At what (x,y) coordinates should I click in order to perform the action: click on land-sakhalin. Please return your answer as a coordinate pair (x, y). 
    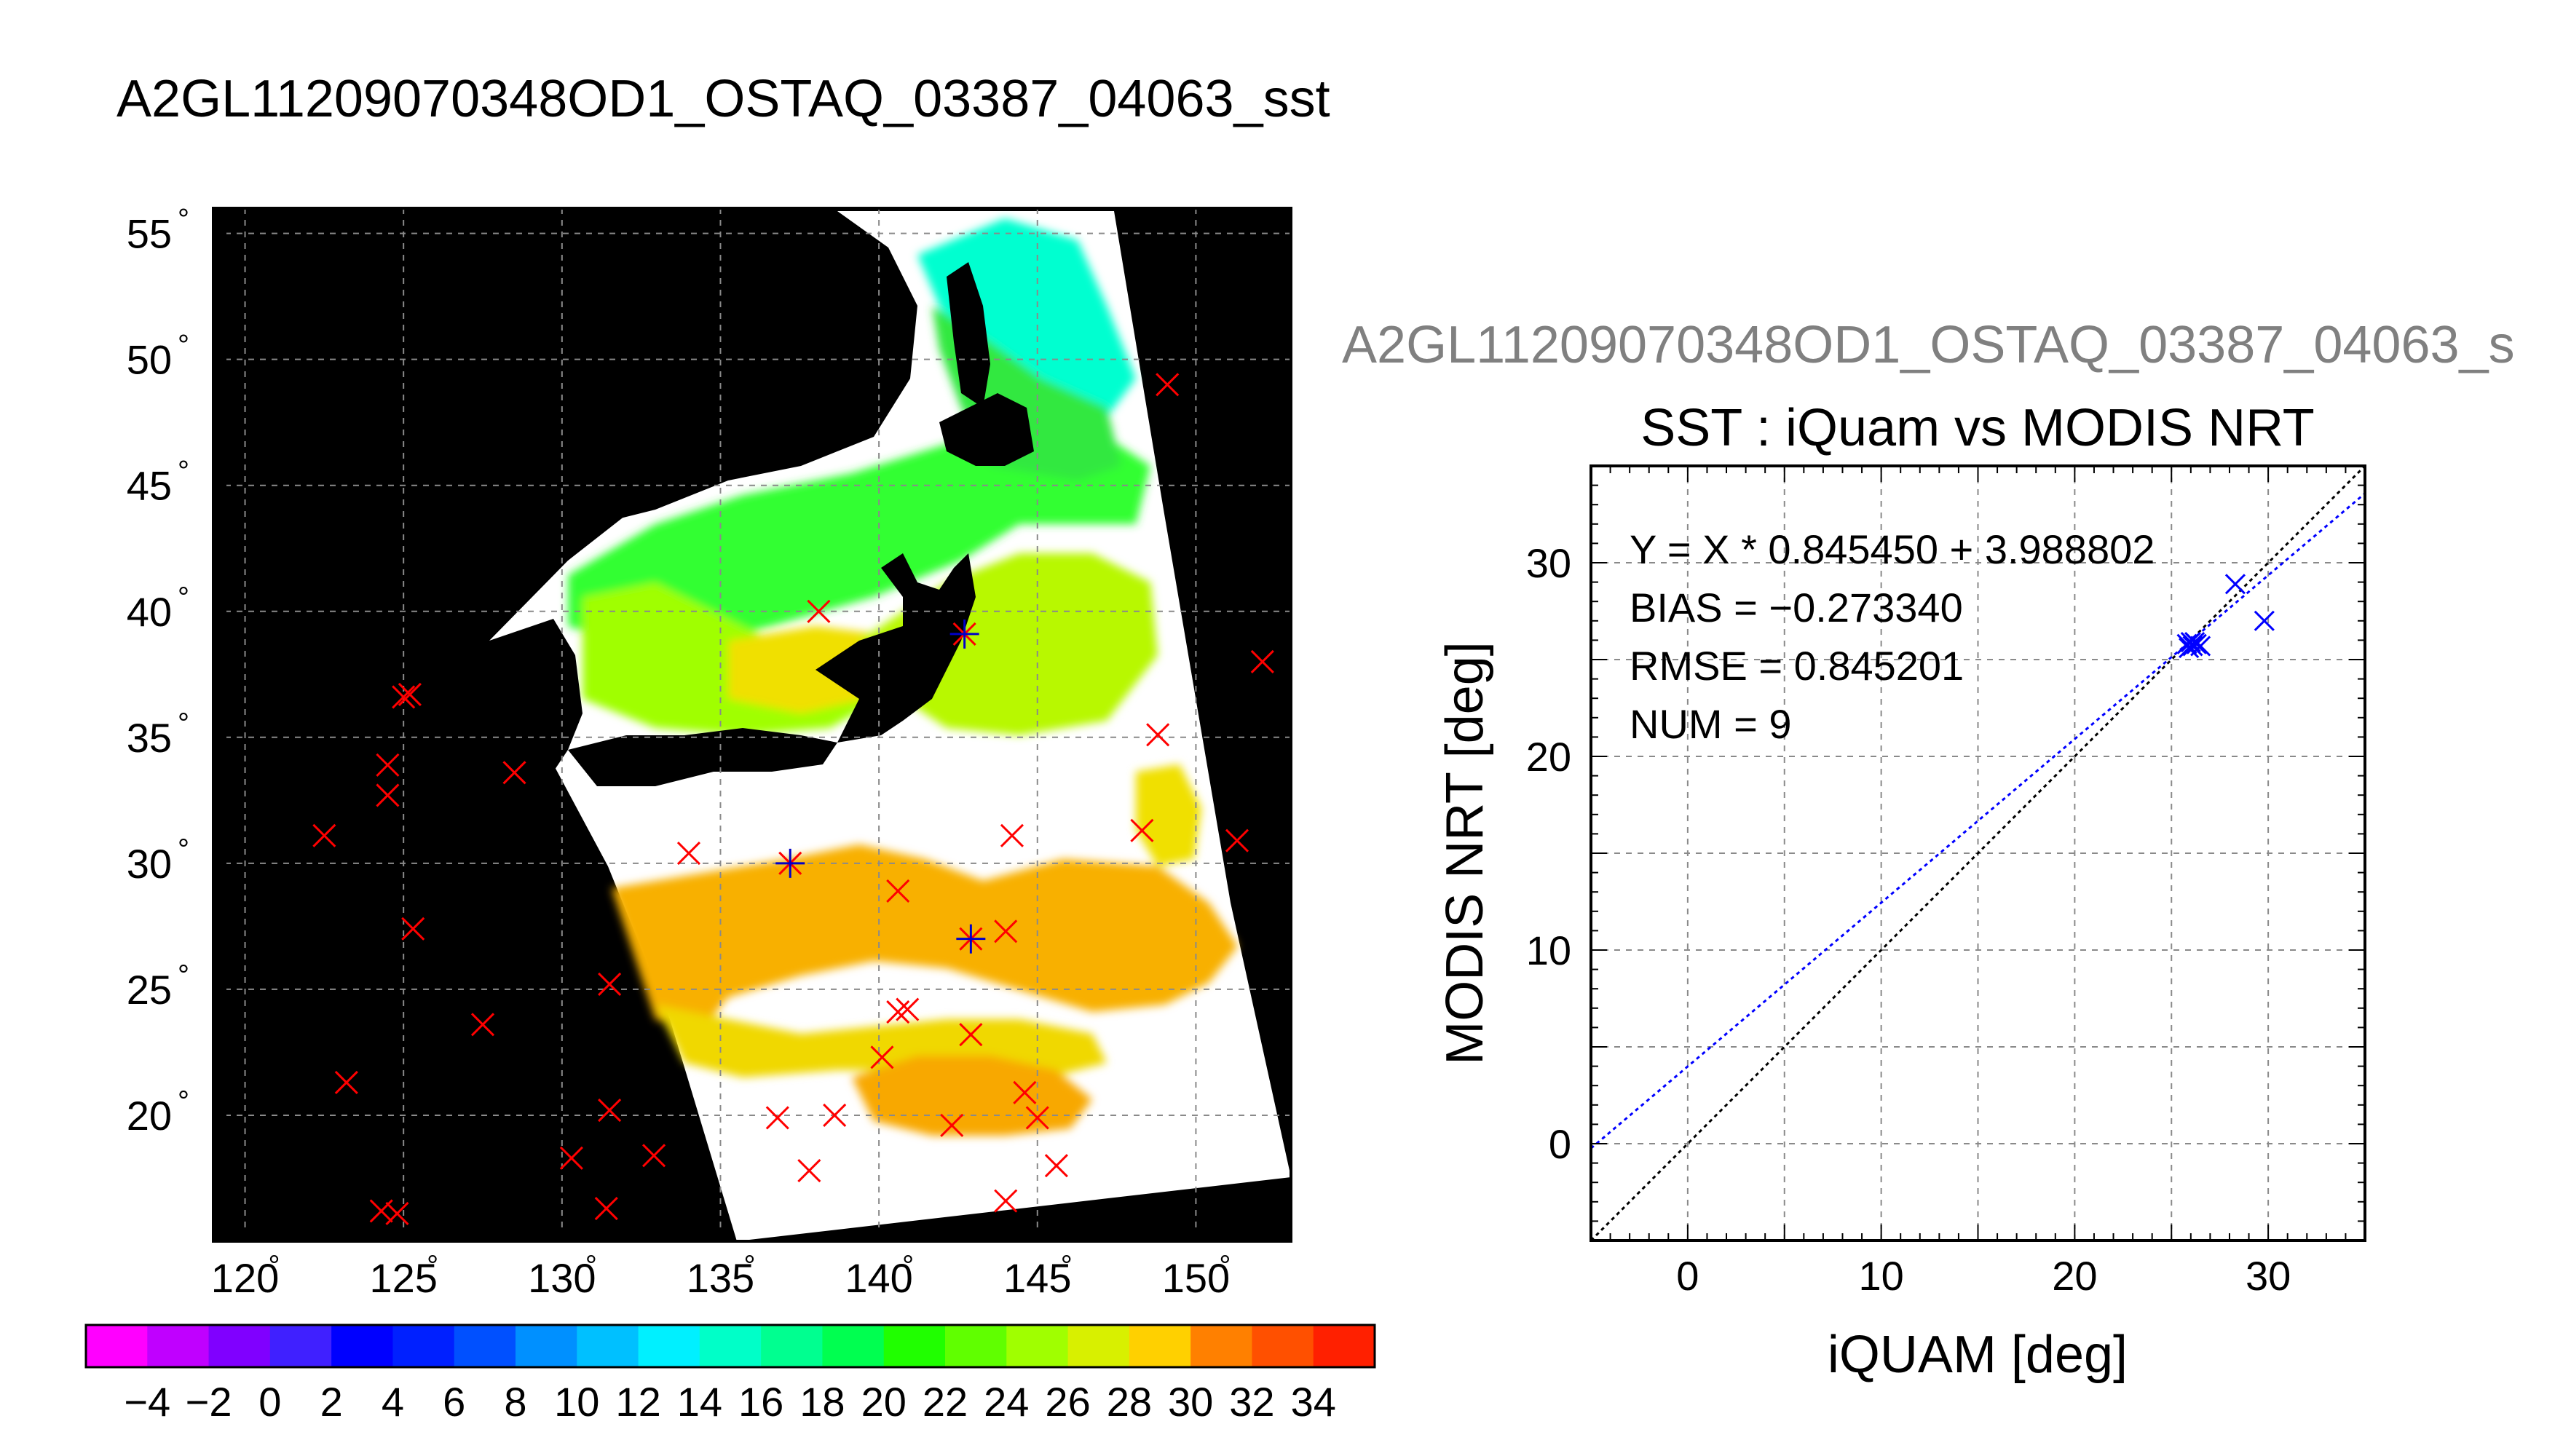
    Looking at the image, I should click on (968, 335).